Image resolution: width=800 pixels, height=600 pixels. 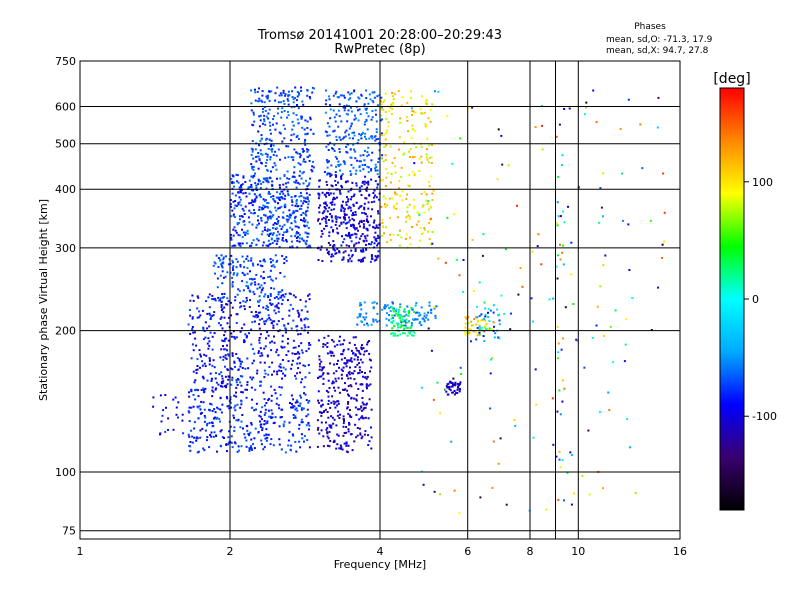 What do you see at coordinates (379, 49) in the screenshot?
I see `chart-subtitle: RwPretec (8p)` at bounding box center [379, 49].